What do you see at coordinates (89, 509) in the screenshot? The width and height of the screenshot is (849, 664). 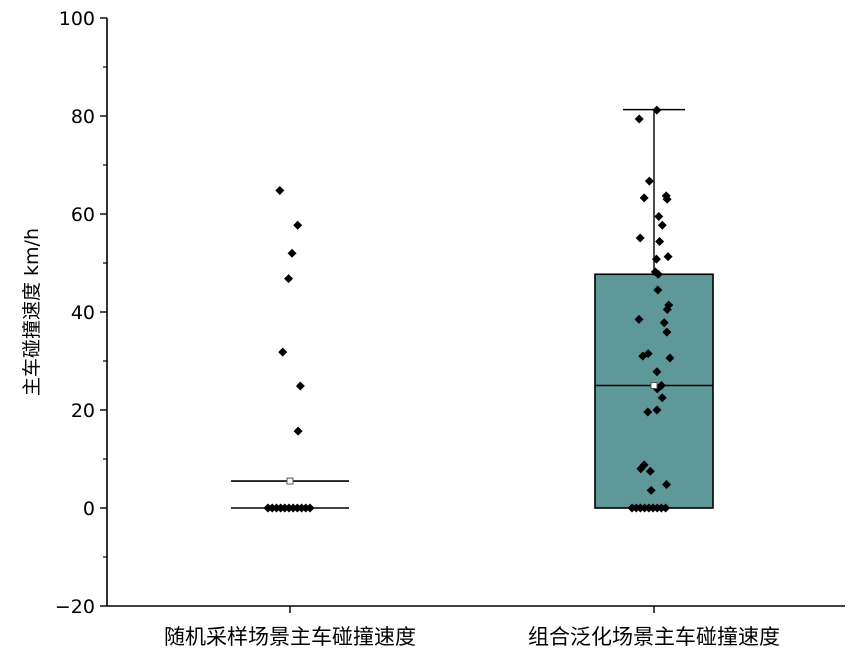 I see `y-tick-label: 0` at bounding box center [89, 509].